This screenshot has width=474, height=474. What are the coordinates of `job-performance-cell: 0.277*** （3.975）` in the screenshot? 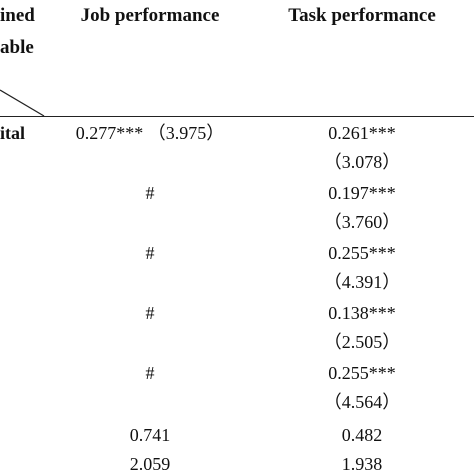 It's located at (150, 133).